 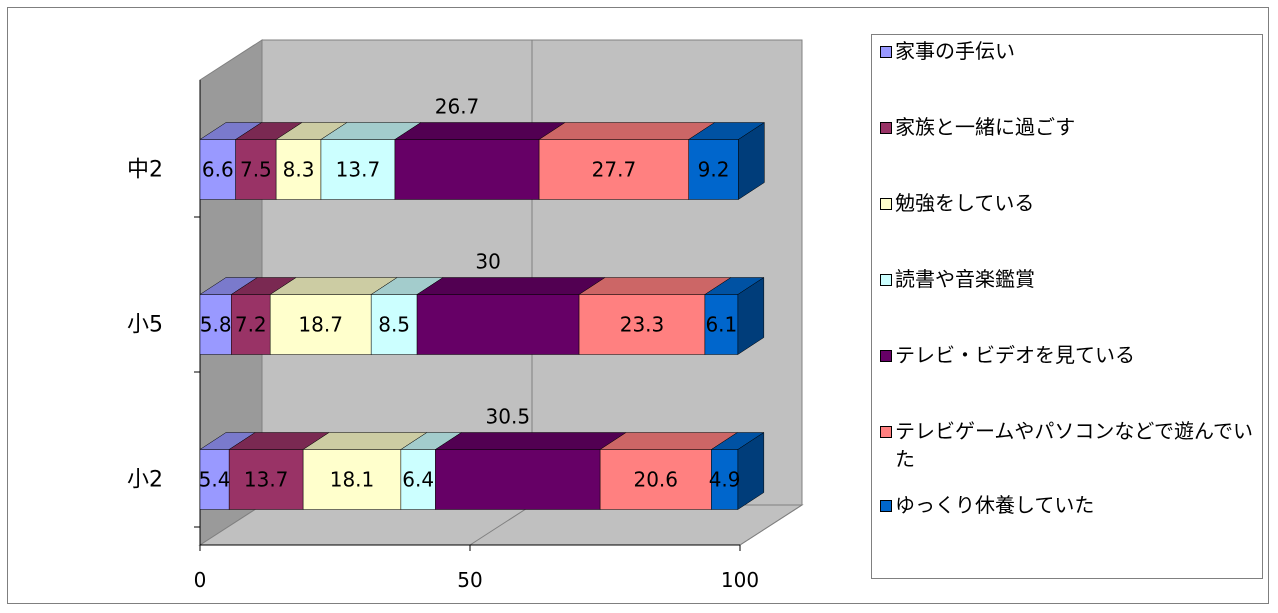 What do you see at coordinates (965, 203) in the screenshot?
I see `legend-label: 勉強をしている` at bounding box center [965, 203].